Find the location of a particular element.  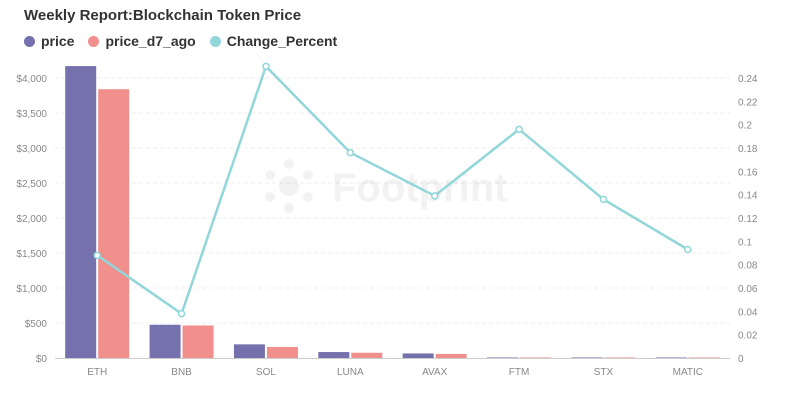

x-tick-label: LUNA is located at coordinates (350, 372).